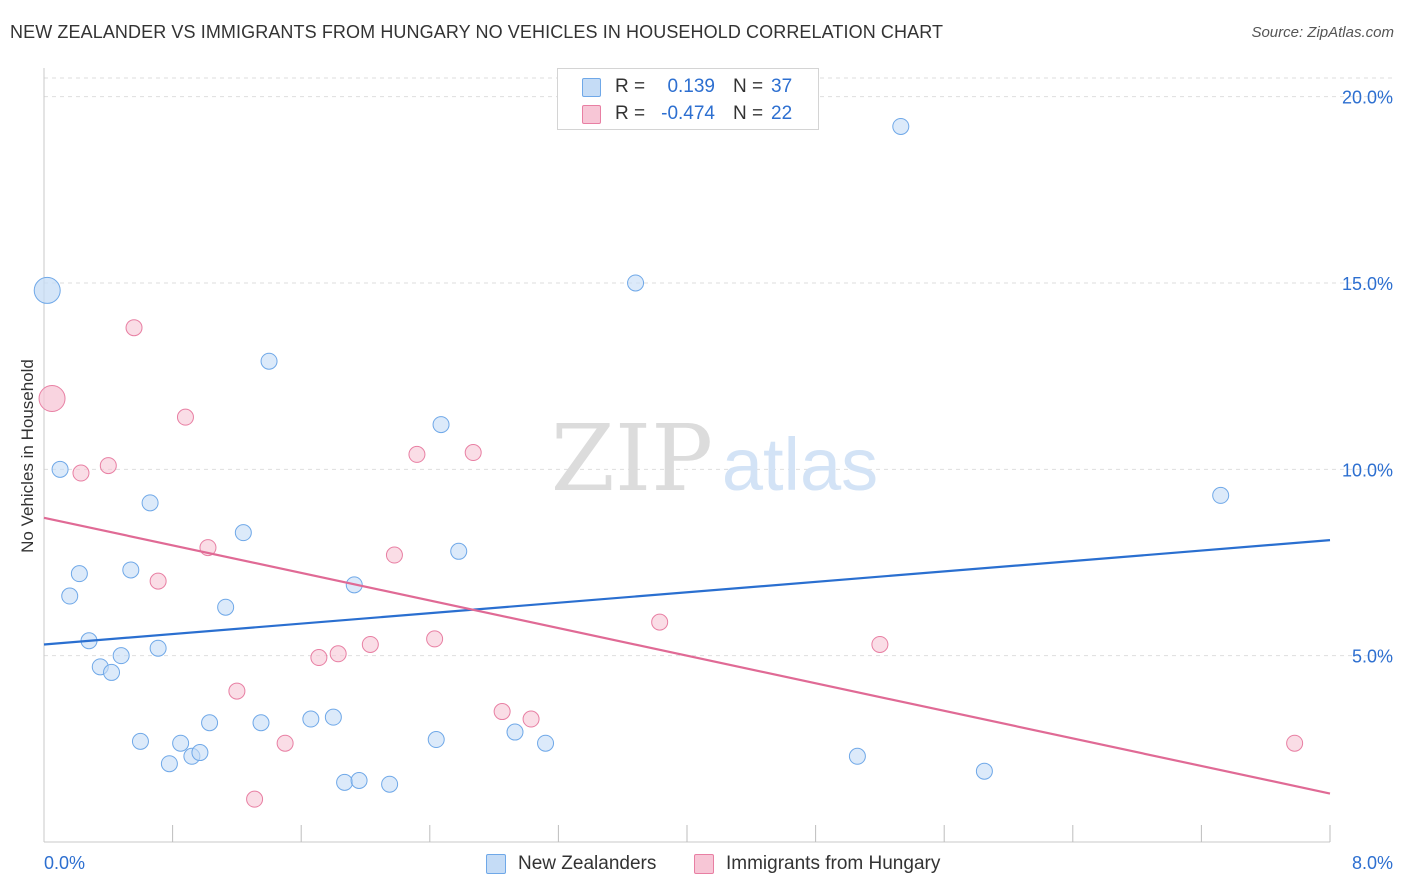  Describe the element at coordinates (1367, 284) in the screenshot. I see `y-tick-label: 15.0%` at that location.